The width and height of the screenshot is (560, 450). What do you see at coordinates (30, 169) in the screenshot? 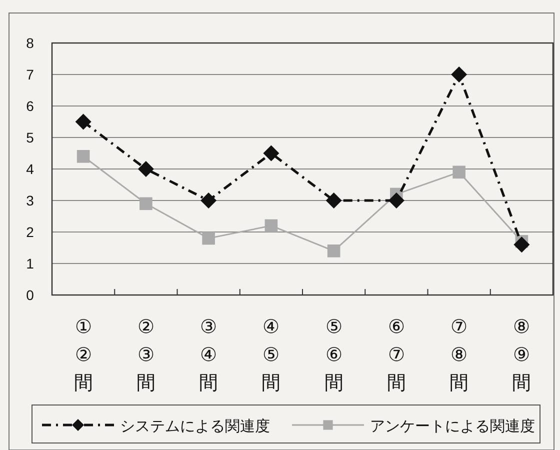
I see `y-tick-label: 4` at bounding box center [30, 169].